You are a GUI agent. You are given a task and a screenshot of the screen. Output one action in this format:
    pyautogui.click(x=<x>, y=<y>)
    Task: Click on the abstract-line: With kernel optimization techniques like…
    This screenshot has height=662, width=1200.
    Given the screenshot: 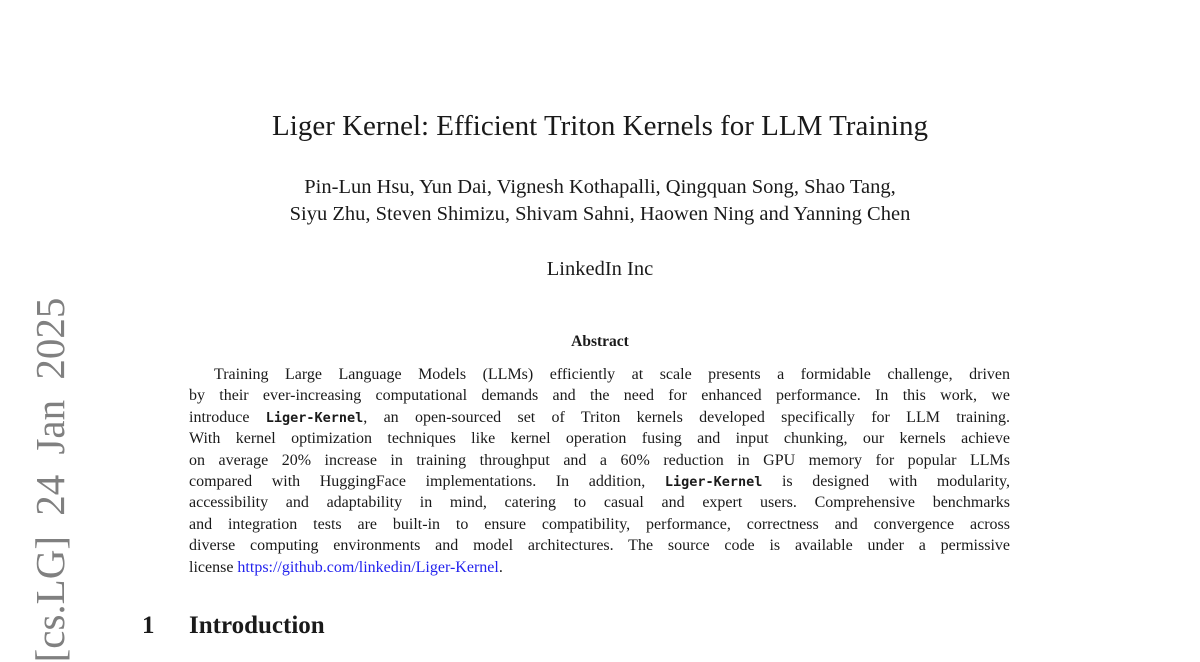 What is the action you would take?
    pyautogui.click(x=599, y=438)
    